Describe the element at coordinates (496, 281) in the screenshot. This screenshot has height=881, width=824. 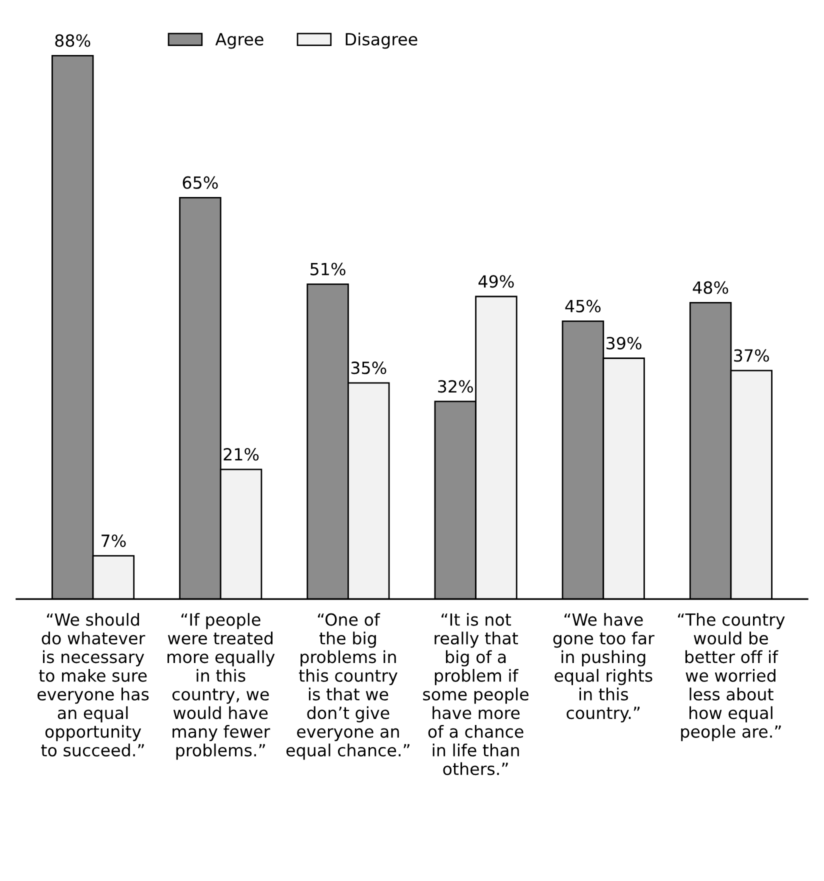
I see `data-label: 49%` at that location.